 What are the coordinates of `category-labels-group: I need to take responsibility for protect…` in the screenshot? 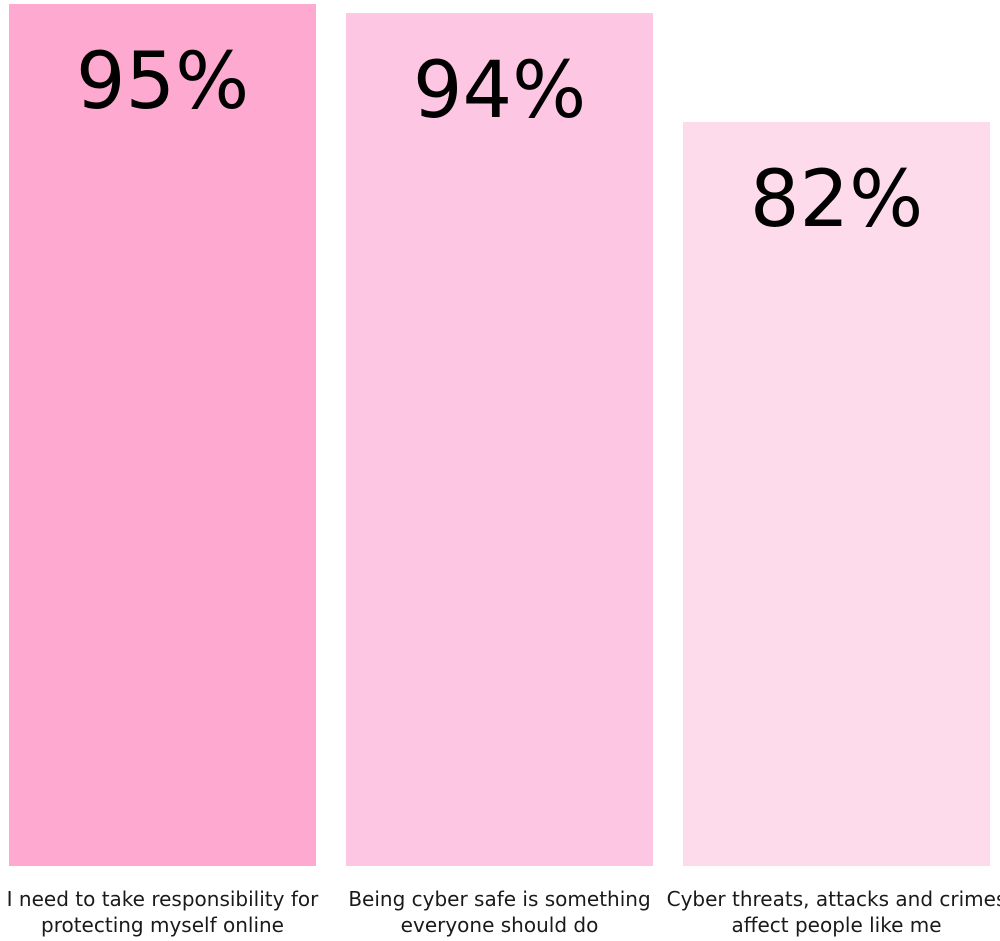 It's located at (503, 912).